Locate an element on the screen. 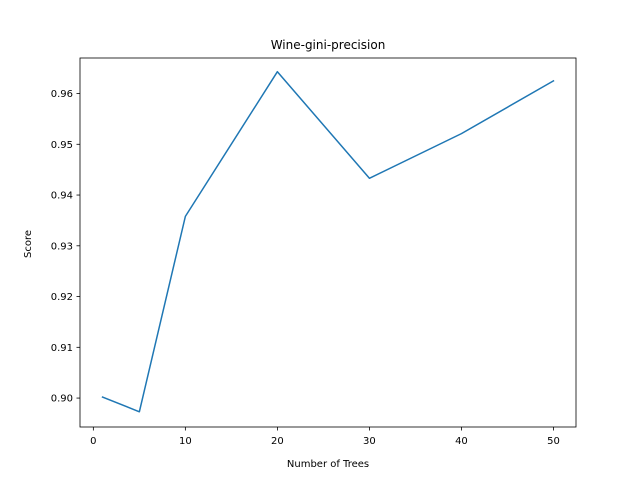 The width and height of the screenshot is (640, 484). x-tick-label: 30 is located at coordinates (369, 441).